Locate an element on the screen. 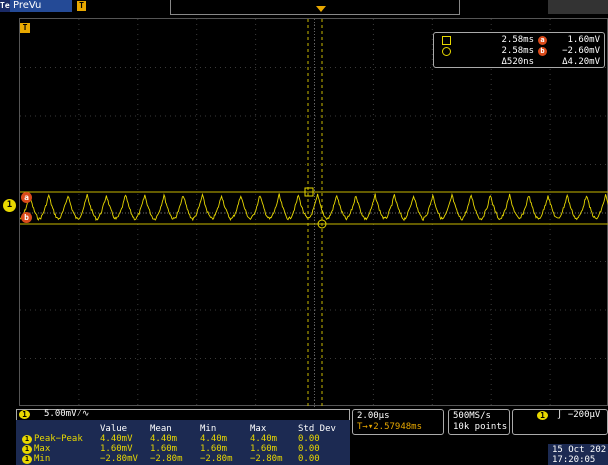 Image resolution: width=608 pixels, height=465 pixels. timebase-panel: 2.00μs T→▾2.57948ms is located at coordinates (398, 422).